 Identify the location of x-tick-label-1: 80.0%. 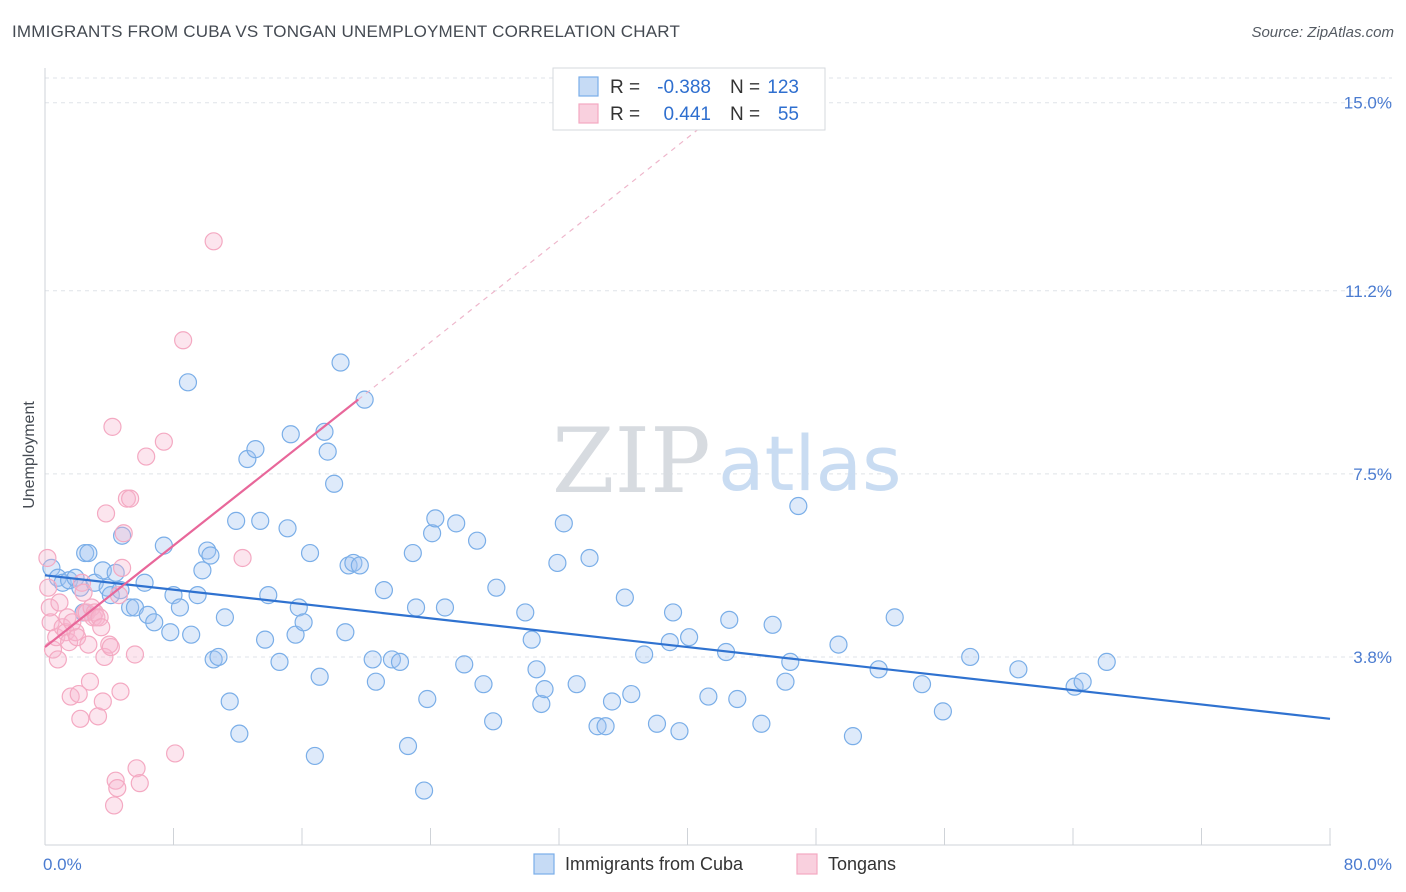
(1368, 864).